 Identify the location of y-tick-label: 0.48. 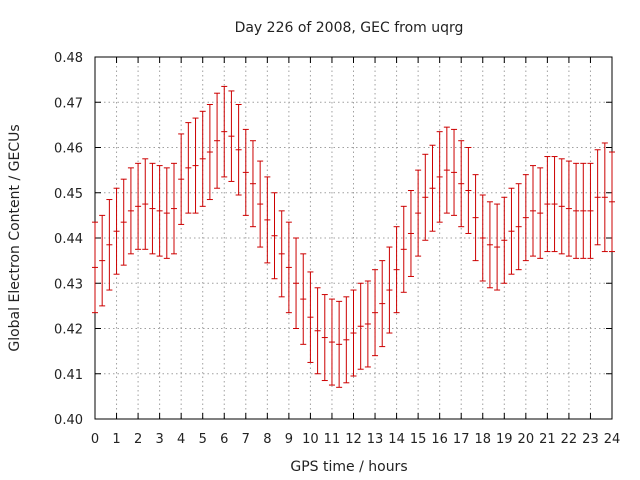
(68, 58).